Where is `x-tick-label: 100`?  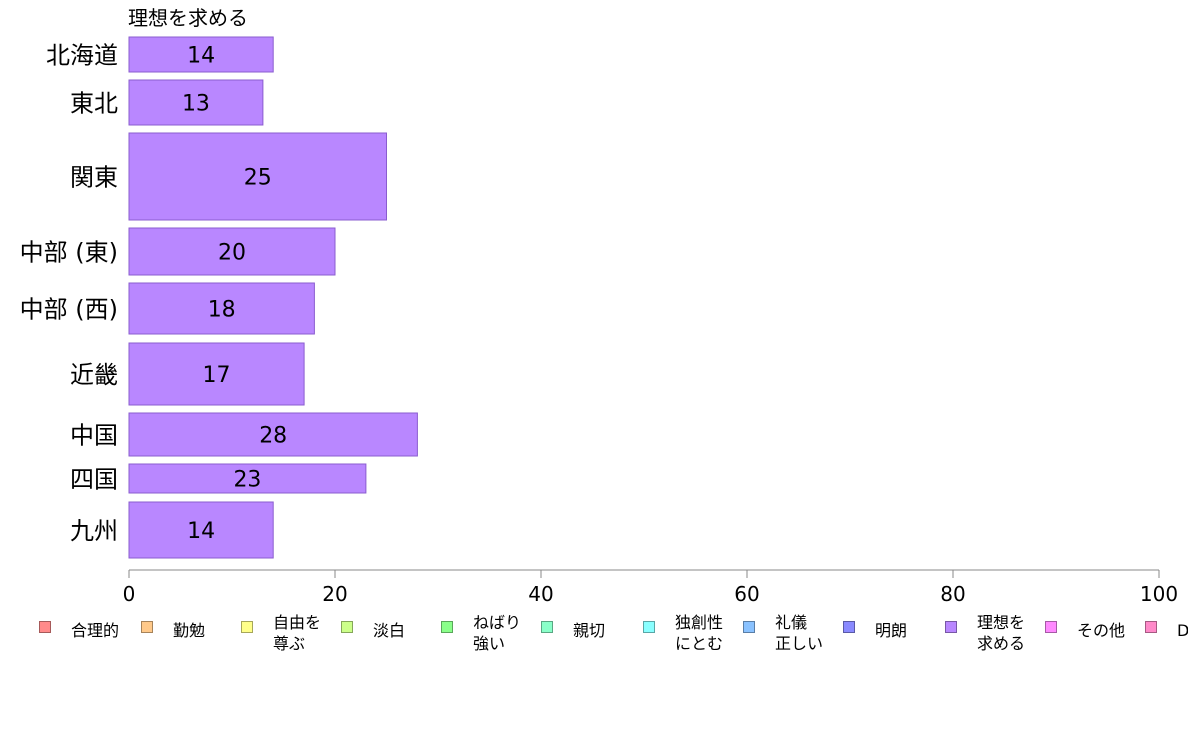 x-tick-label: 100 is located at coordinates (1159, 594).